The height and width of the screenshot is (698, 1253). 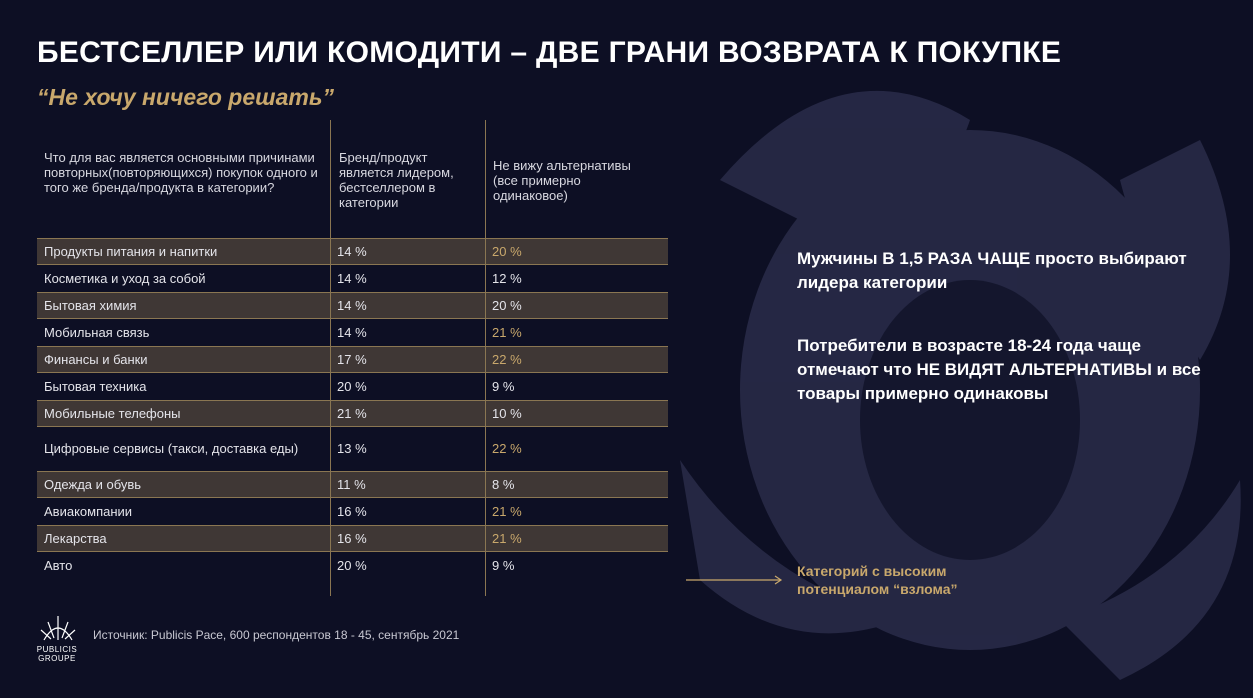 What do you see at coordinates (131, 251) in the screenshot?
I see `table-cell: Продукты питания и напитки` at bounding box center [131, 251].